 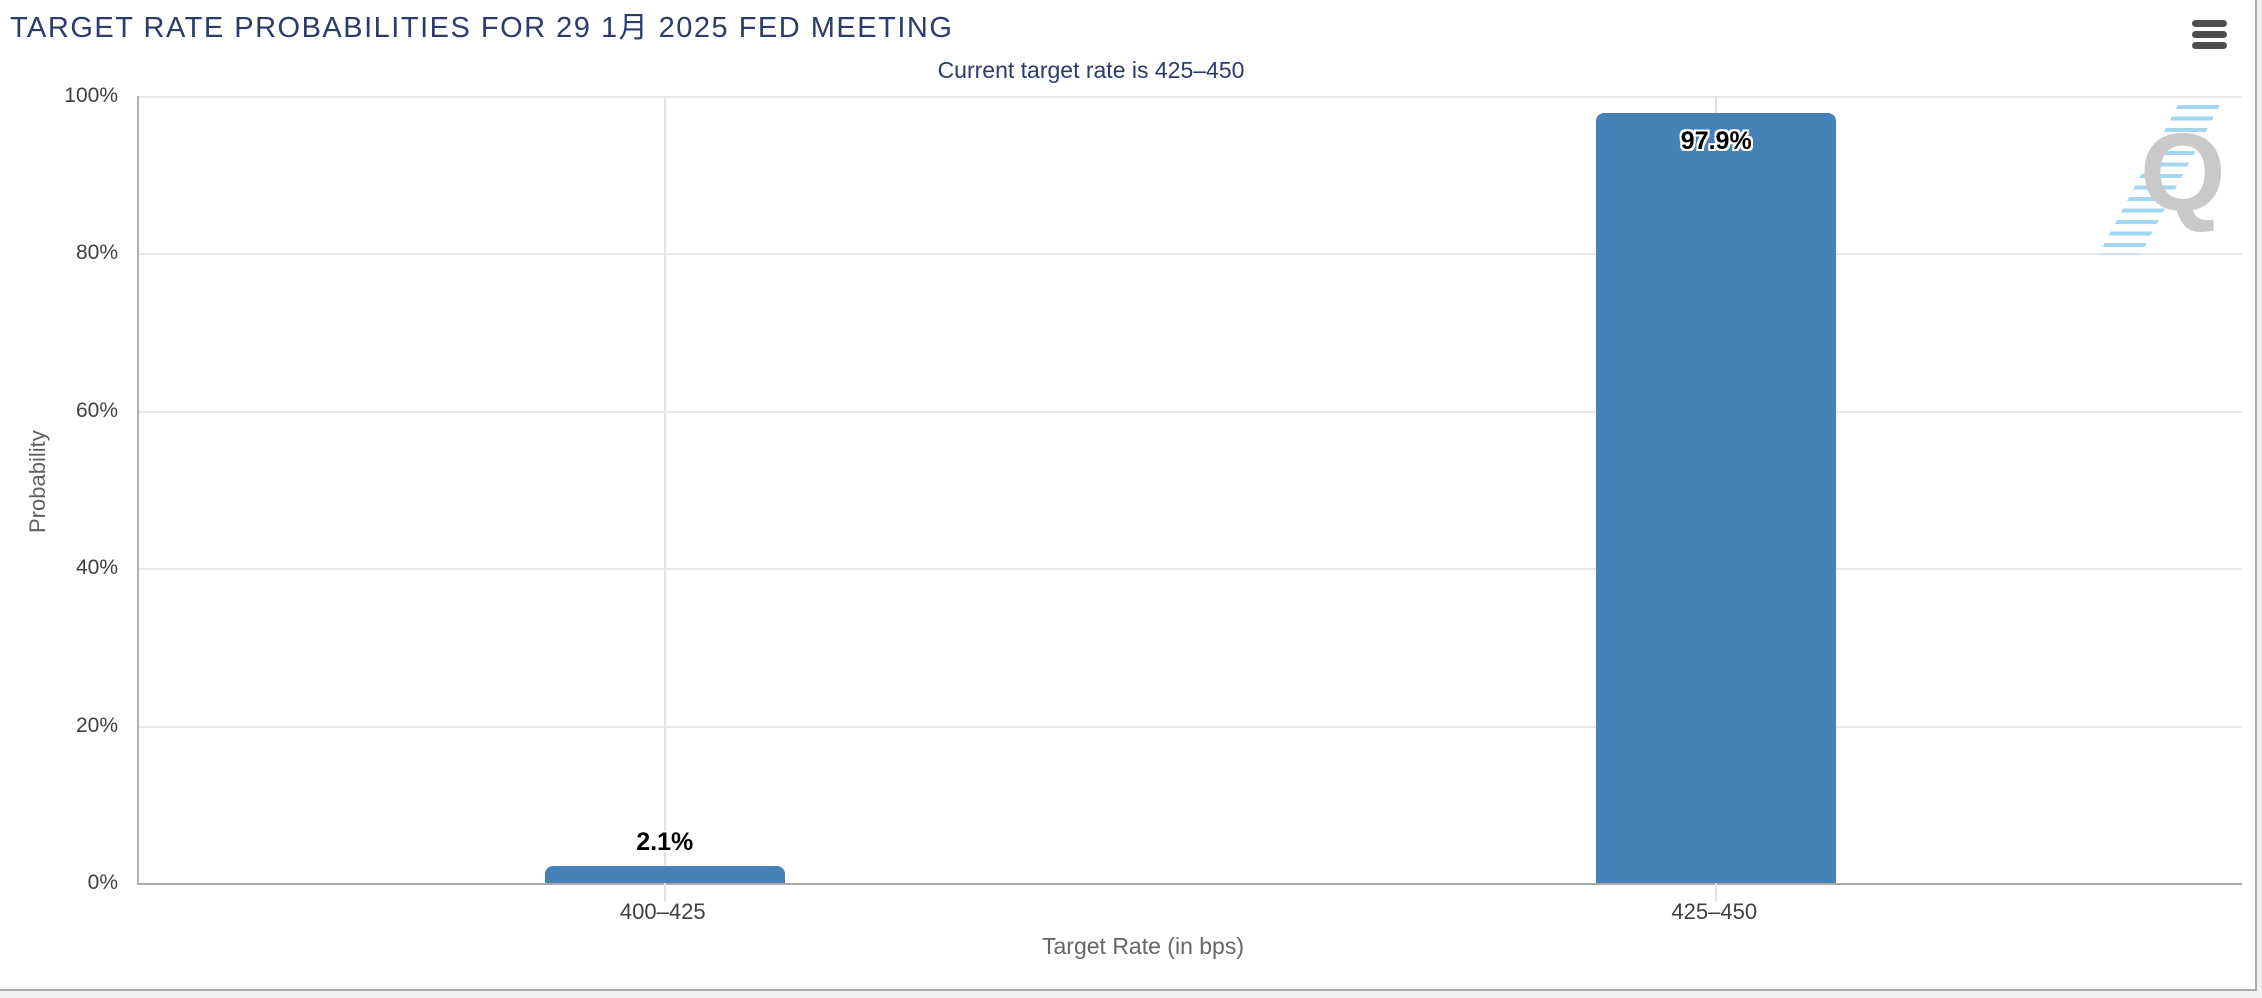 I want to click on y-tick-label-0: 0%, so click(x=102, y=882).